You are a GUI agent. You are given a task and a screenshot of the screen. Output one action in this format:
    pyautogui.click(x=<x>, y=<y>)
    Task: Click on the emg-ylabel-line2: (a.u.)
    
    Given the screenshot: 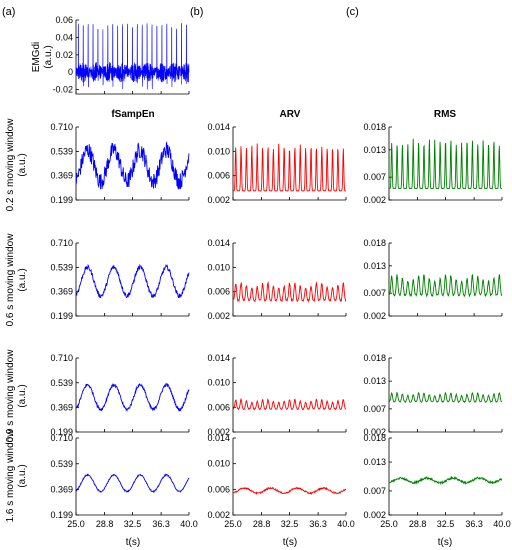 What is the action you would take?
    pyautogui.click(x=48, y=56)
    